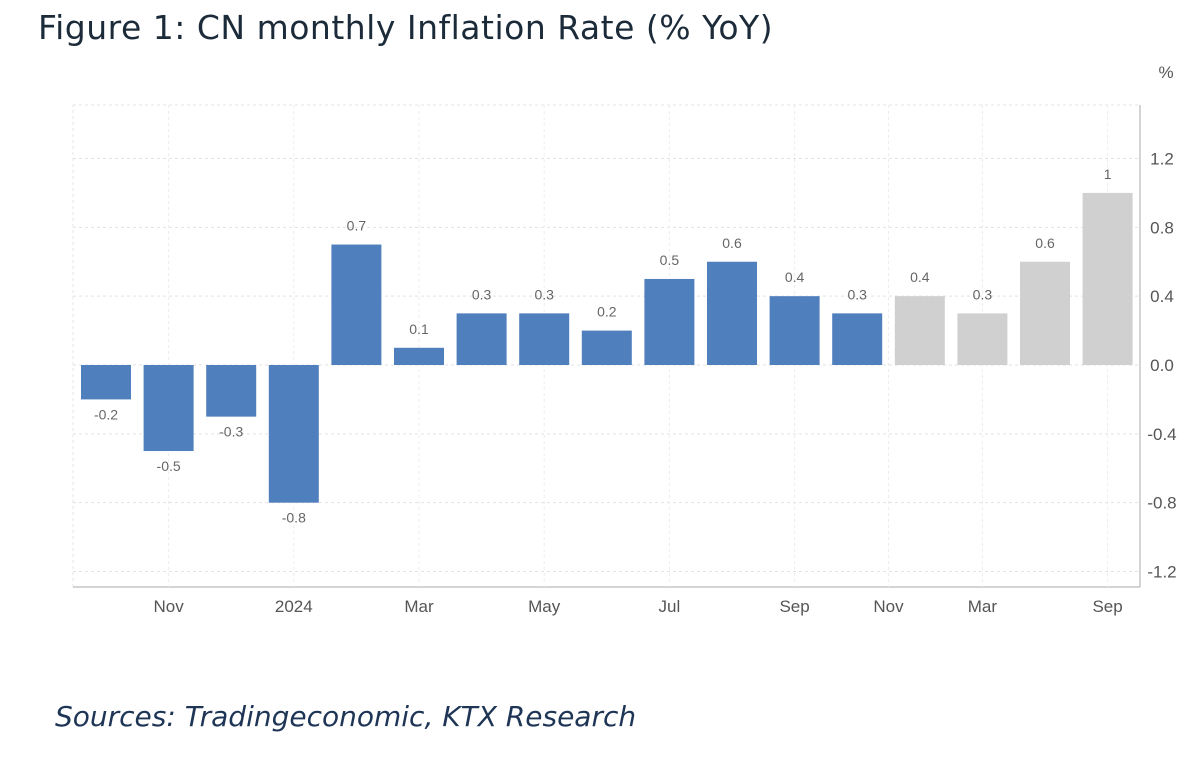  What do you see at coordinates (1161, 572) in the screenshot?
I see `y-tick-label: -1.2` at bounding box center [1161, 572].